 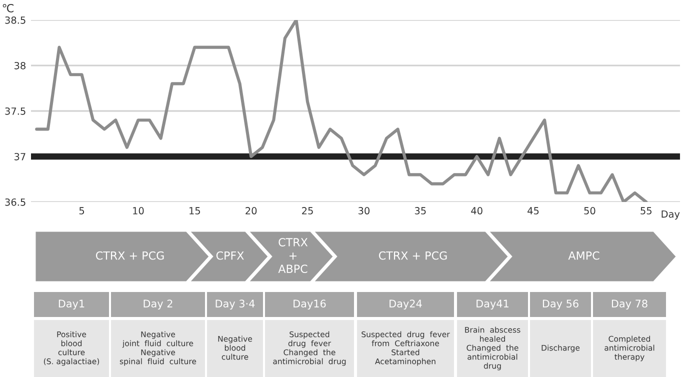 What do you see at coordinates (8, 8) in the screenshot?
I see `y-axis-title: ℃` at bounding box center [8, 8].